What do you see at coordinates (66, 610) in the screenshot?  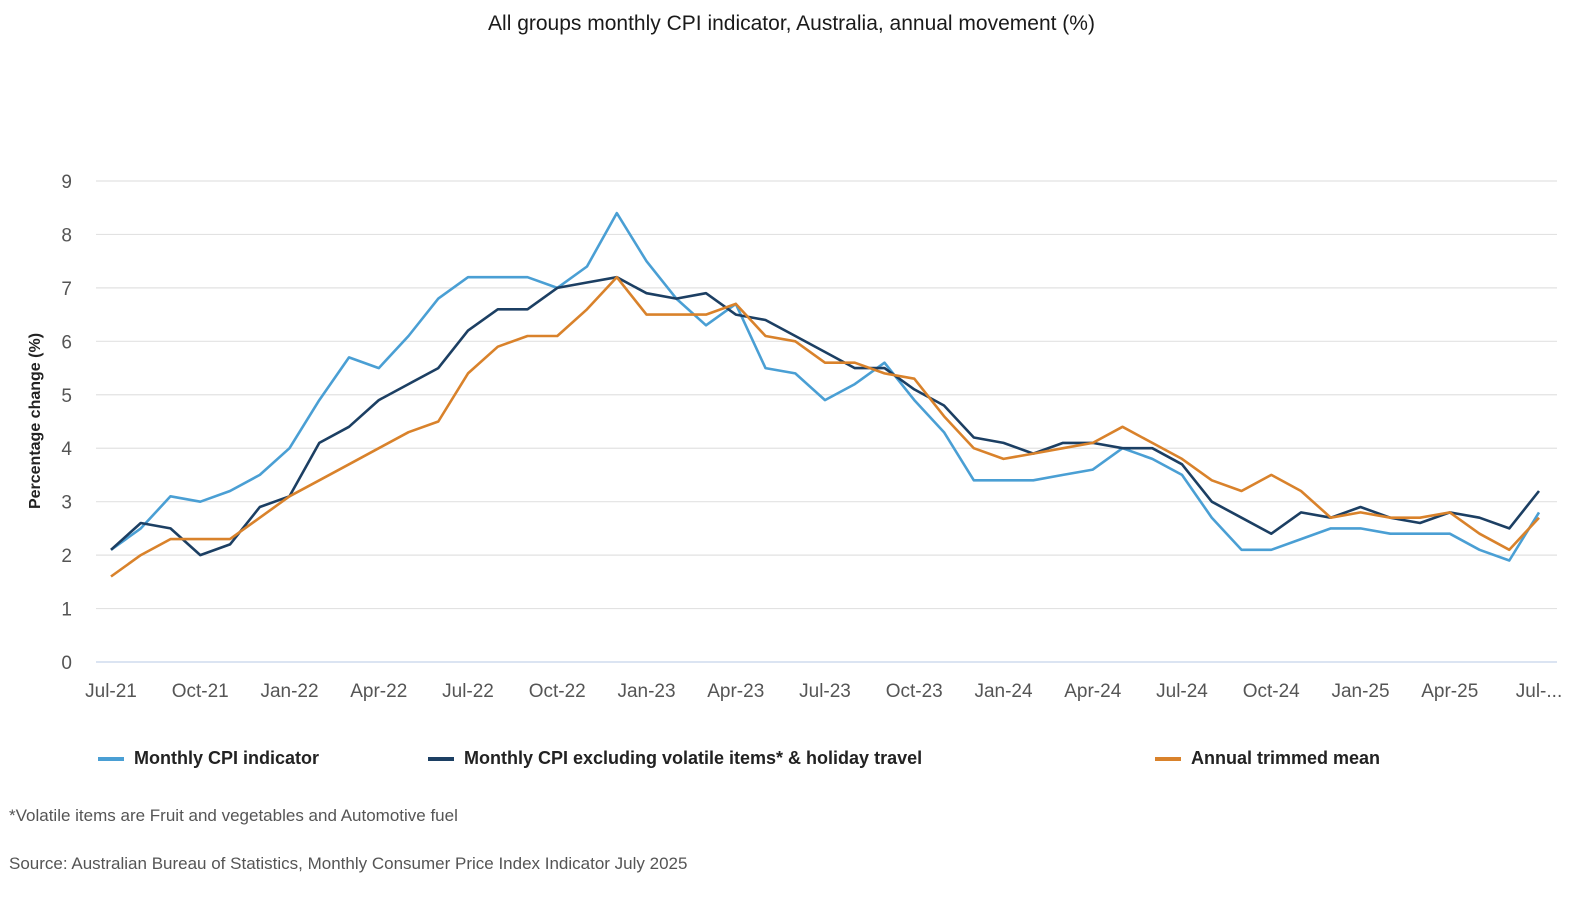 I see `y-tick-label: 1` at bounding box center [66, 610].